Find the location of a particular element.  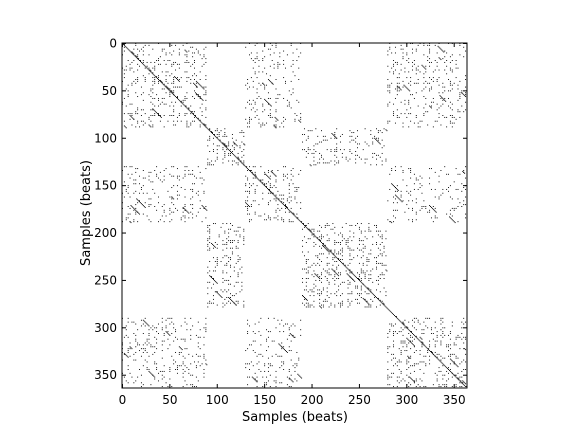

y-tick-label: 200 is located at coordinates (105, 233).